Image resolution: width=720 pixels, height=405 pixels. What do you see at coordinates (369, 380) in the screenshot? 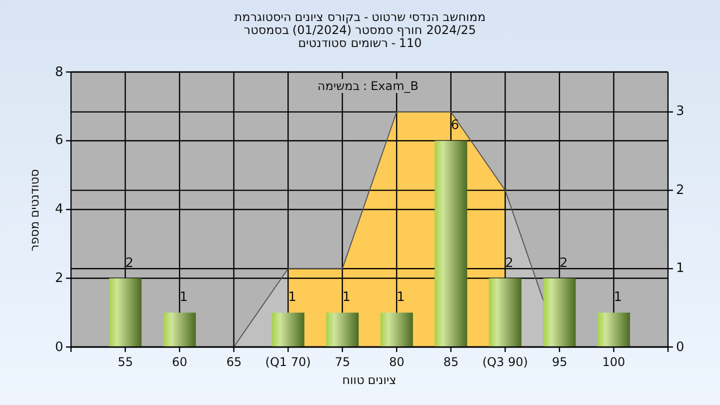
I see `xlabel: טווח ציונים` at bounding box center [369, 380].